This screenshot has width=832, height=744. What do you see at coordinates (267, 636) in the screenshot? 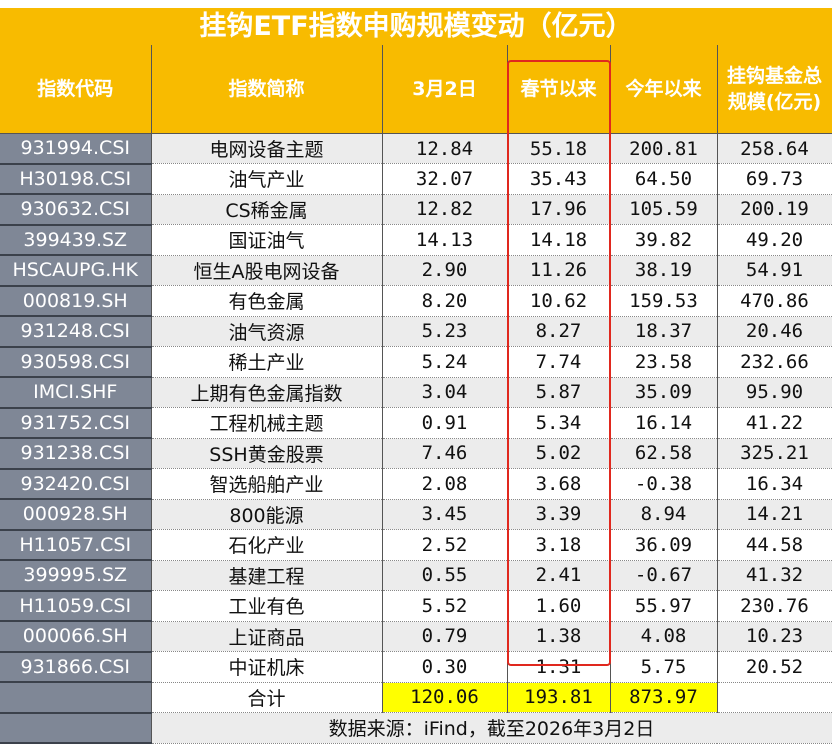
I see `index-name: 上证商品` at bounding box center [267, 636].